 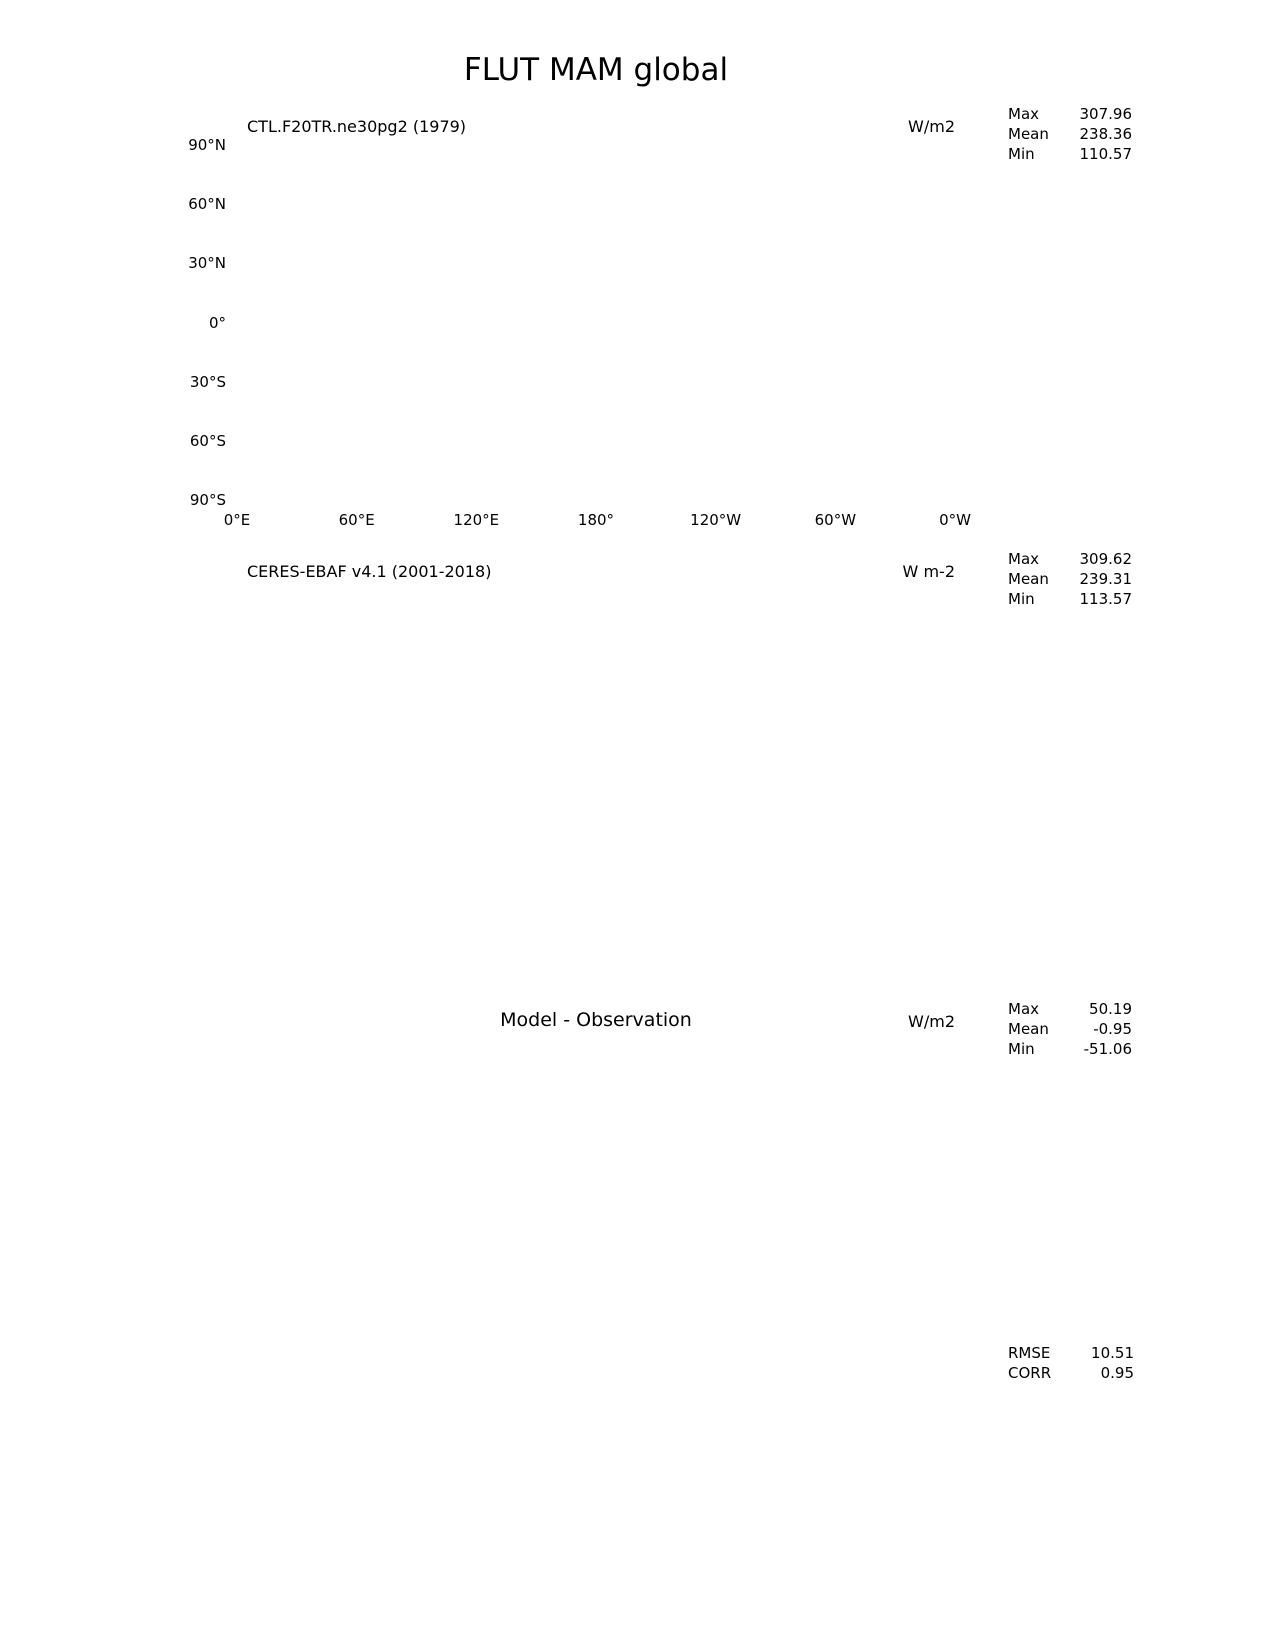 I want to click on stat-value: 0.95, so click(x=1117, y=1373).